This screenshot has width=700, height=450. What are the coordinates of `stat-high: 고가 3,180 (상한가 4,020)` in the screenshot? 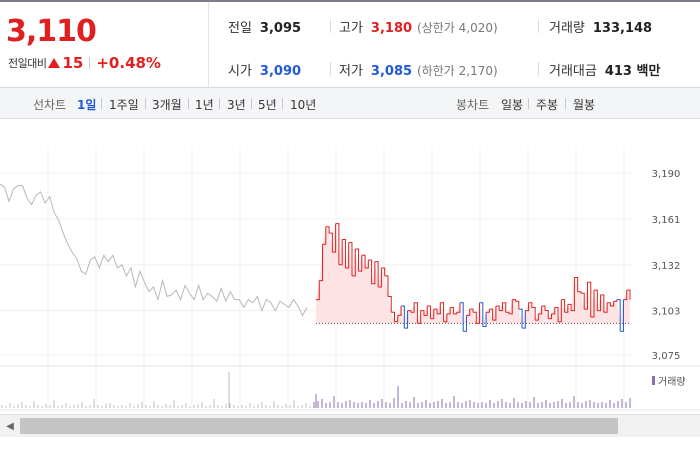 It's located at (418, 26).